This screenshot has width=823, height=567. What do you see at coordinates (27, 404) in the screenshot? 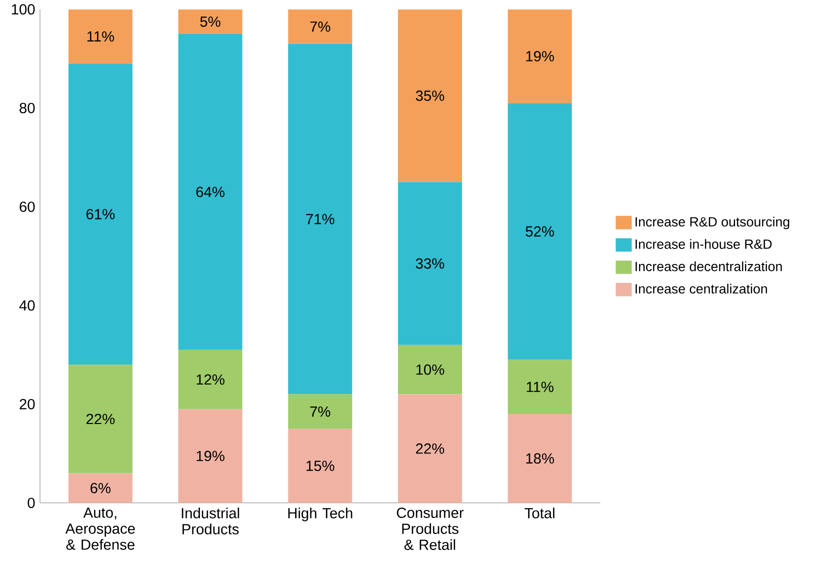
I see `y-tick-label: 20` at bounding box center [27, 404].